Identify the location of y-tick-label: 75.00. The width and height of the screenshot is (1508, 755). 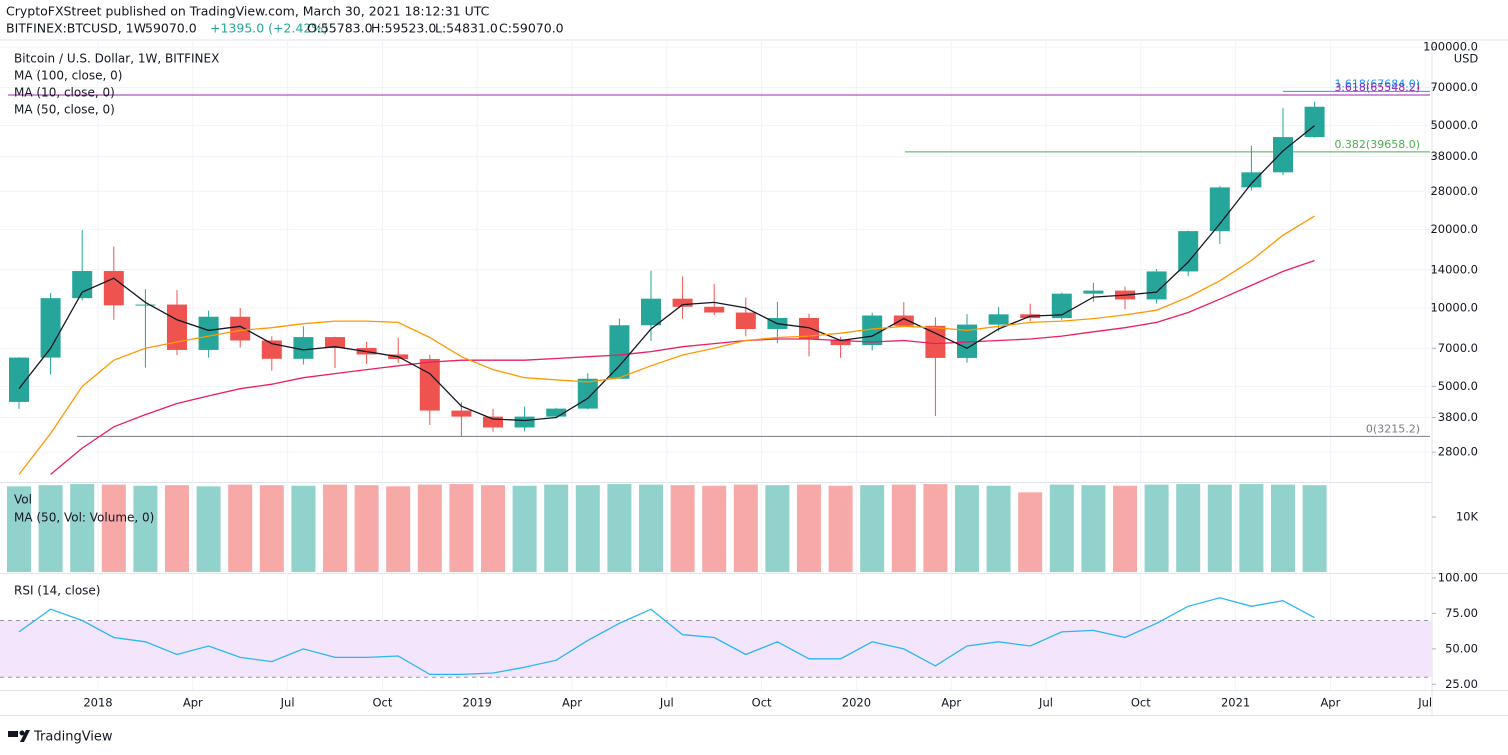
(1461, 613).